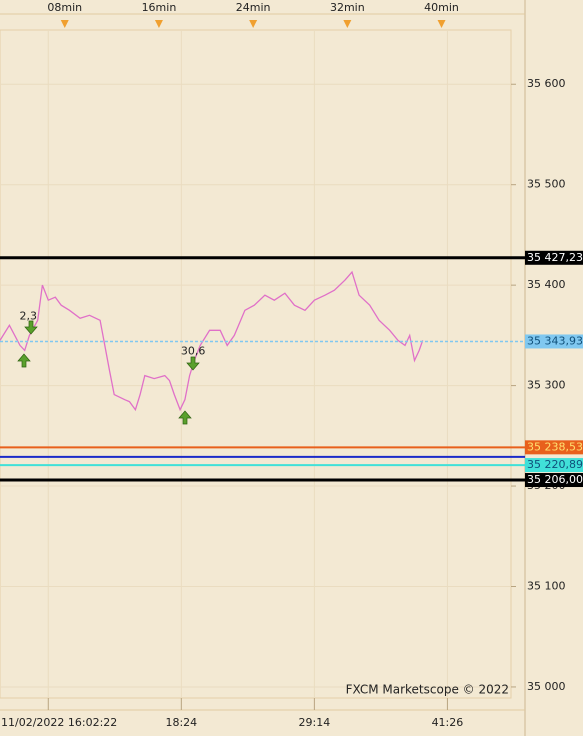 The image size is (583, 736). Describe the element at coordinates (441, 7) in the screenshot. I see `x-tick-label: 40min` at that location.